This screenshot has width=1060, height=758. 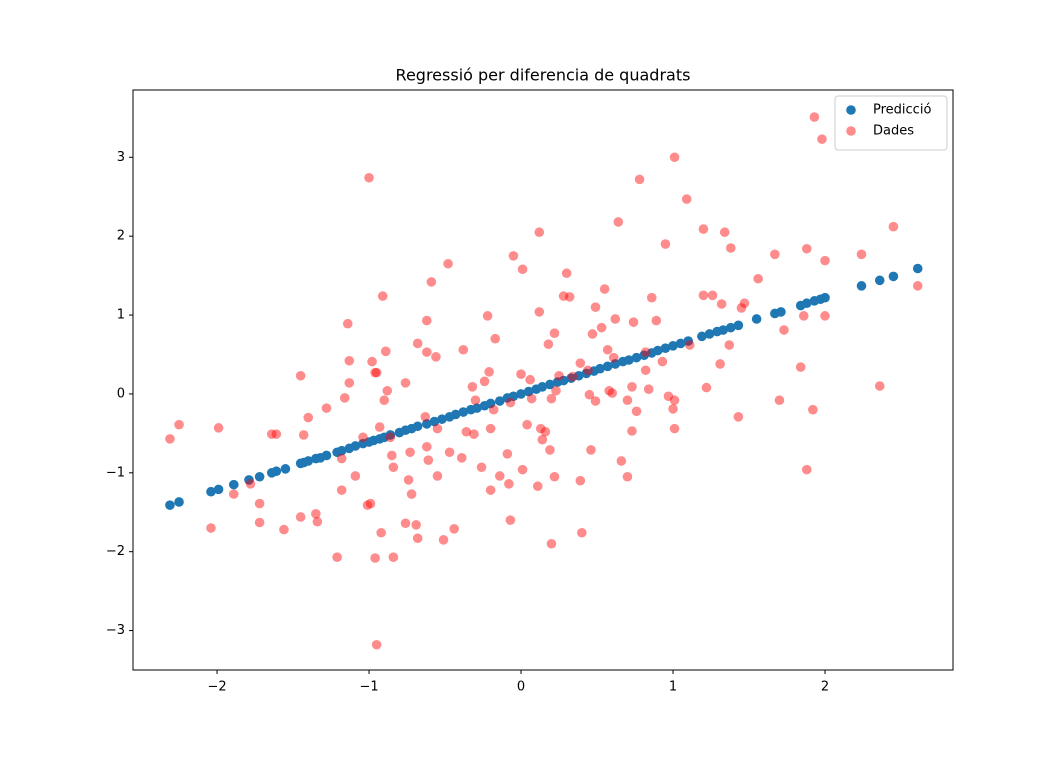 I want to click on x-tick-label: 0, so click(x=521, y=687).